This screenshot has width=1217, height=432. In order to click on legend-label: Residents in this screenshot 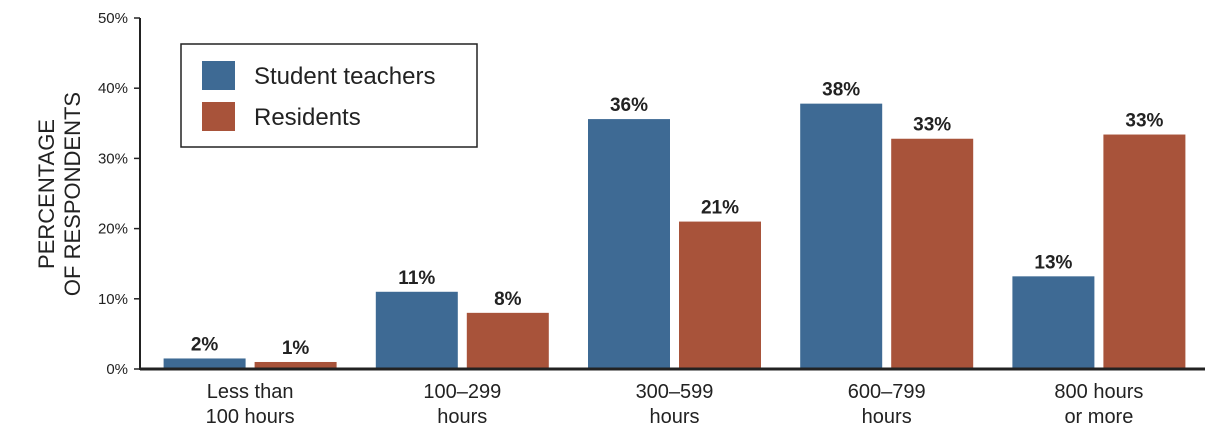, I will do `click(307, 117)`.